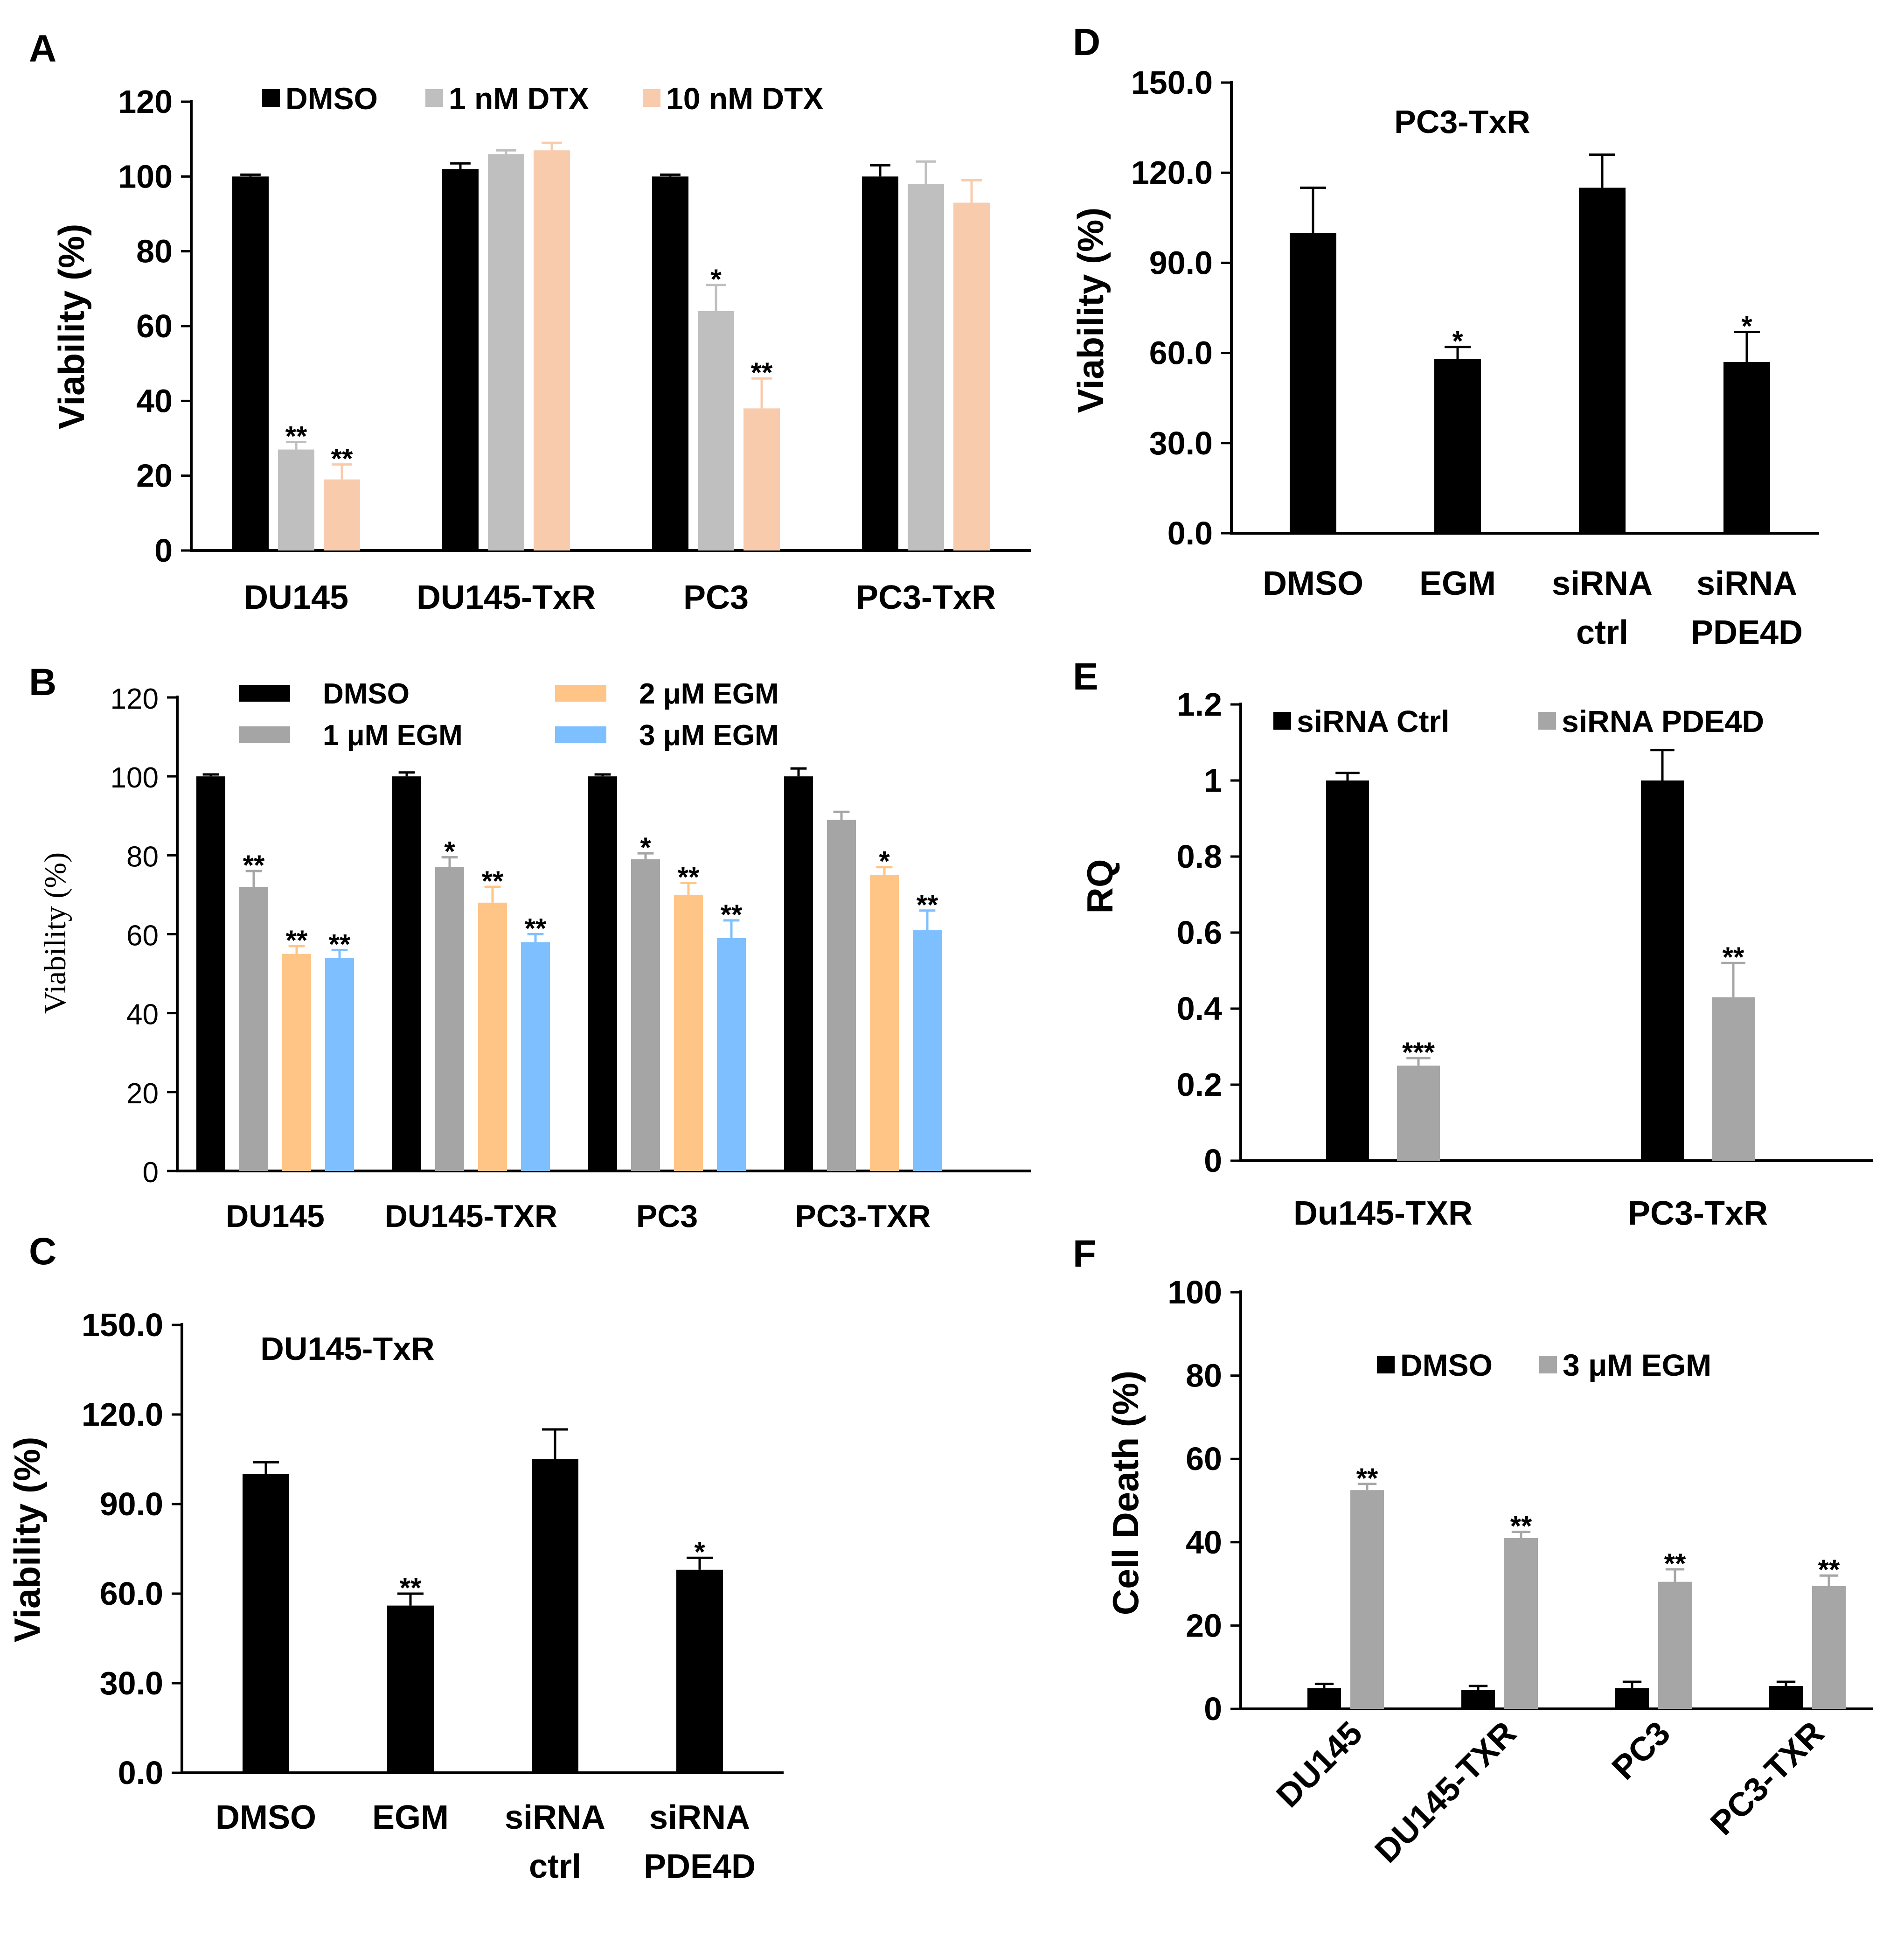 This screenshot has height=1937, width=1904. I want to click on category-label: DU145, so click(296, 597).